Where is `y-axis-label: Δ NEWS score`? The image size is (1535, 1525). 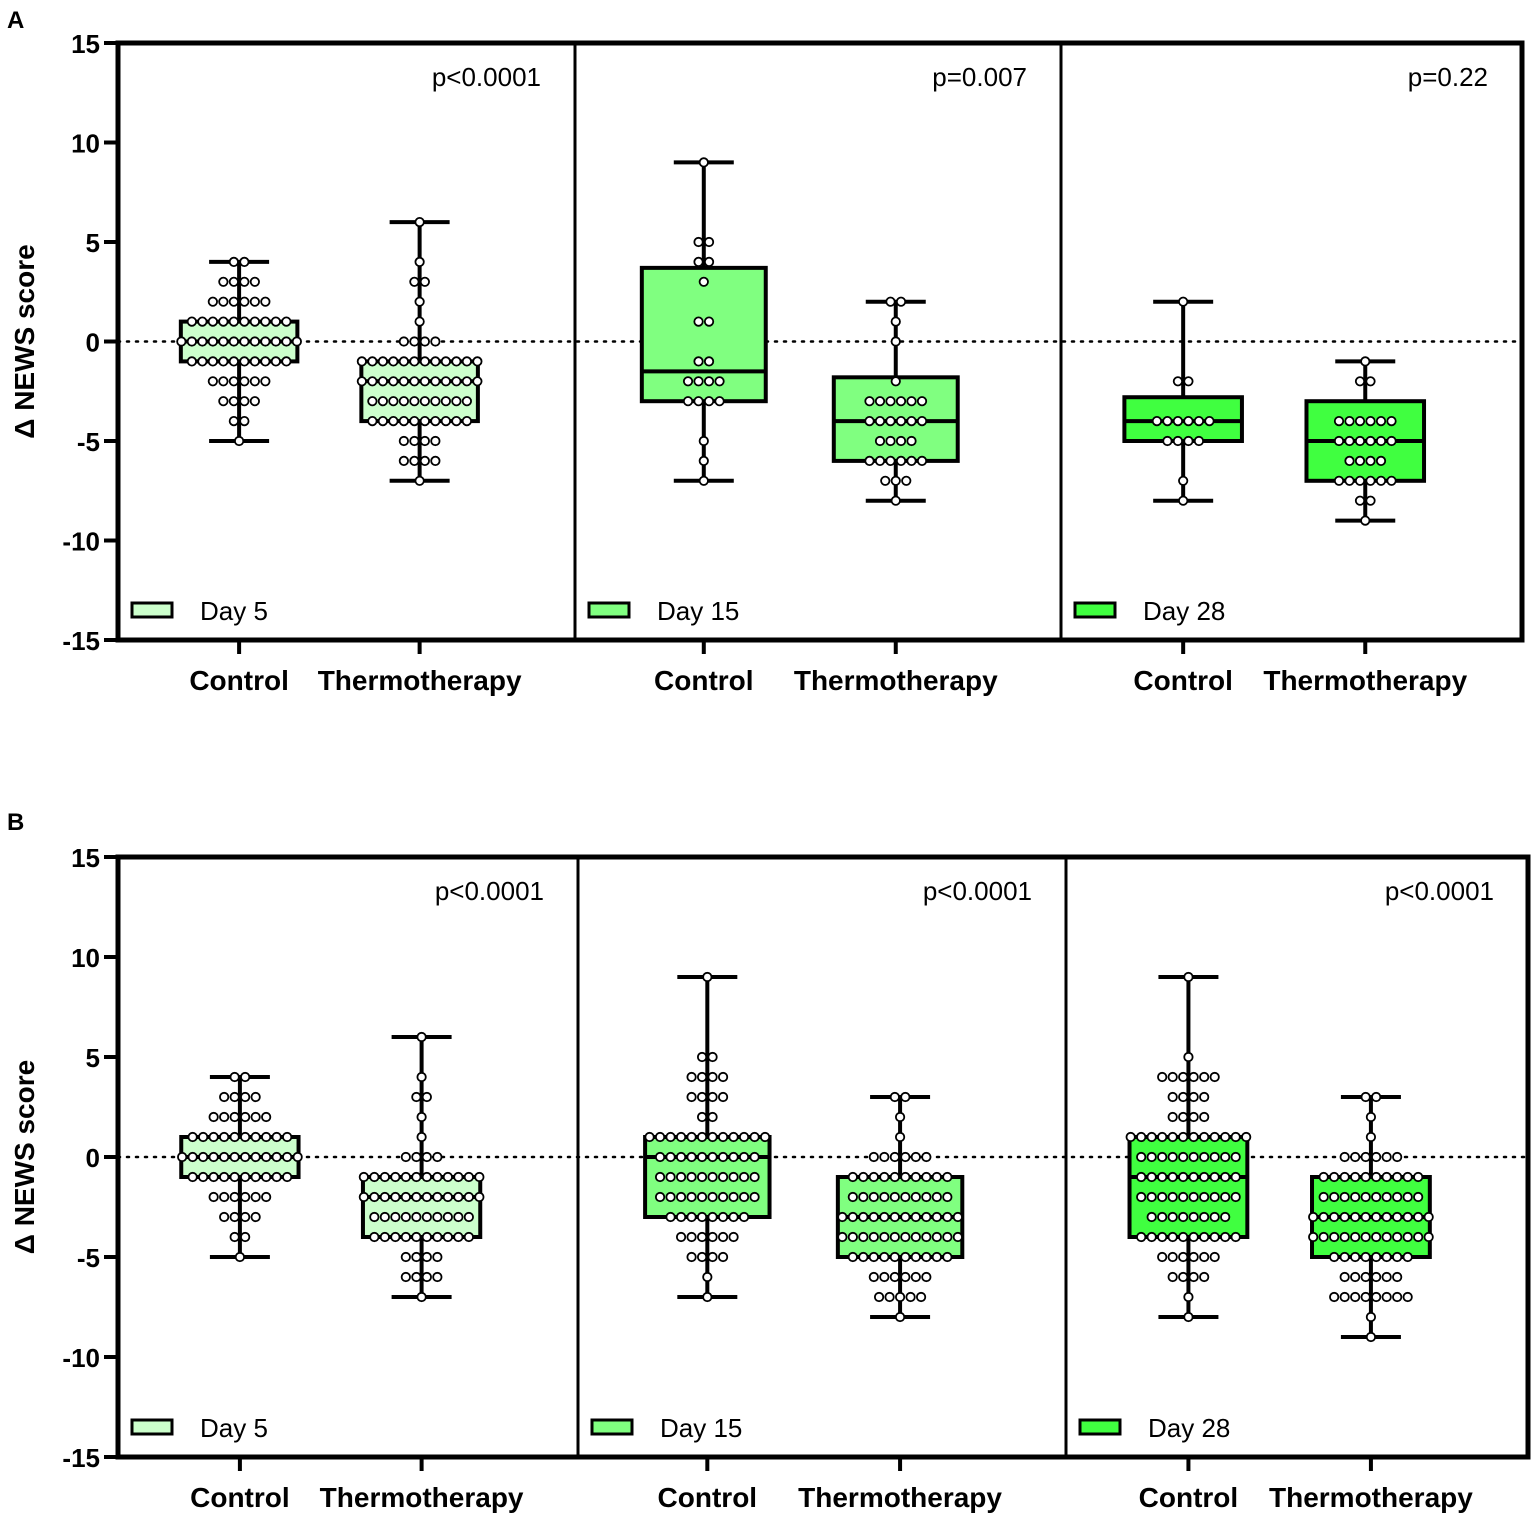 y-axis-label: Δ NEWS score is located at coordinates (24, 1157).